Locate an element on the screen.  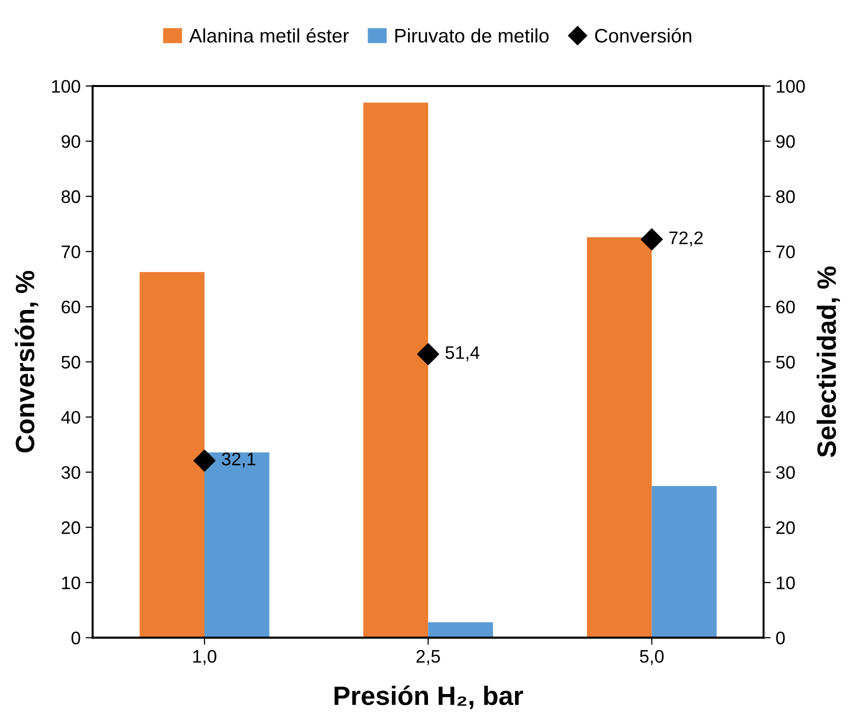
y-tick-label: 70 is located at coordinates (71, 251).